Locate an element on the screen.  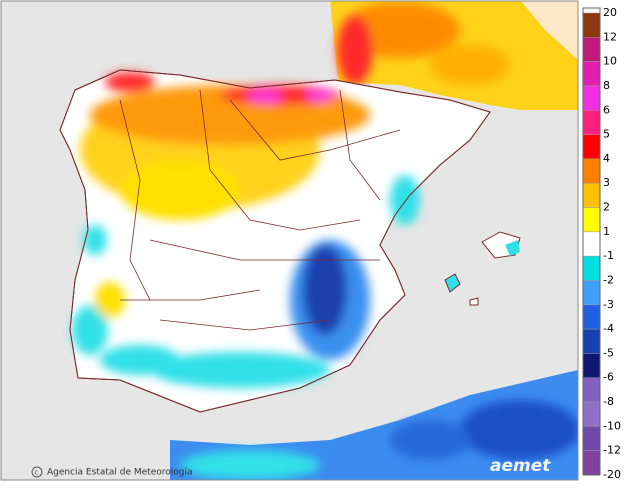
mallorca-anomaly is located at coordinates (512, 248).